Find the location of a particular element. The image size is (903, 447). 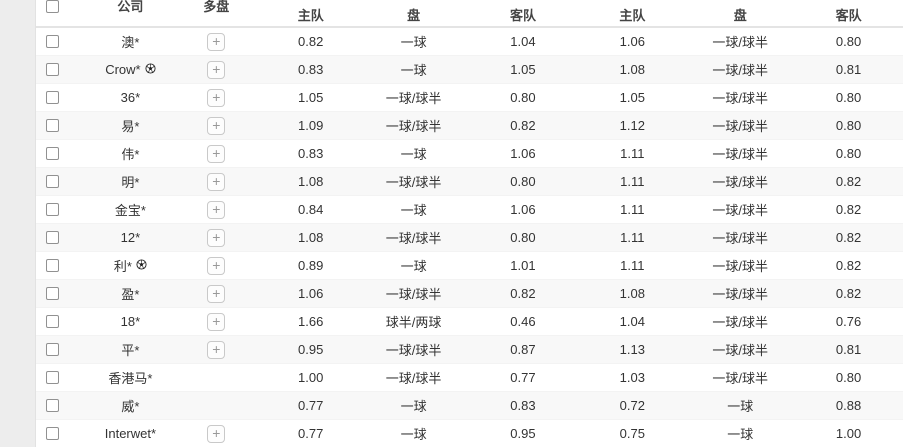

company-cell: 香港马* is located at coordinates (130, 377).